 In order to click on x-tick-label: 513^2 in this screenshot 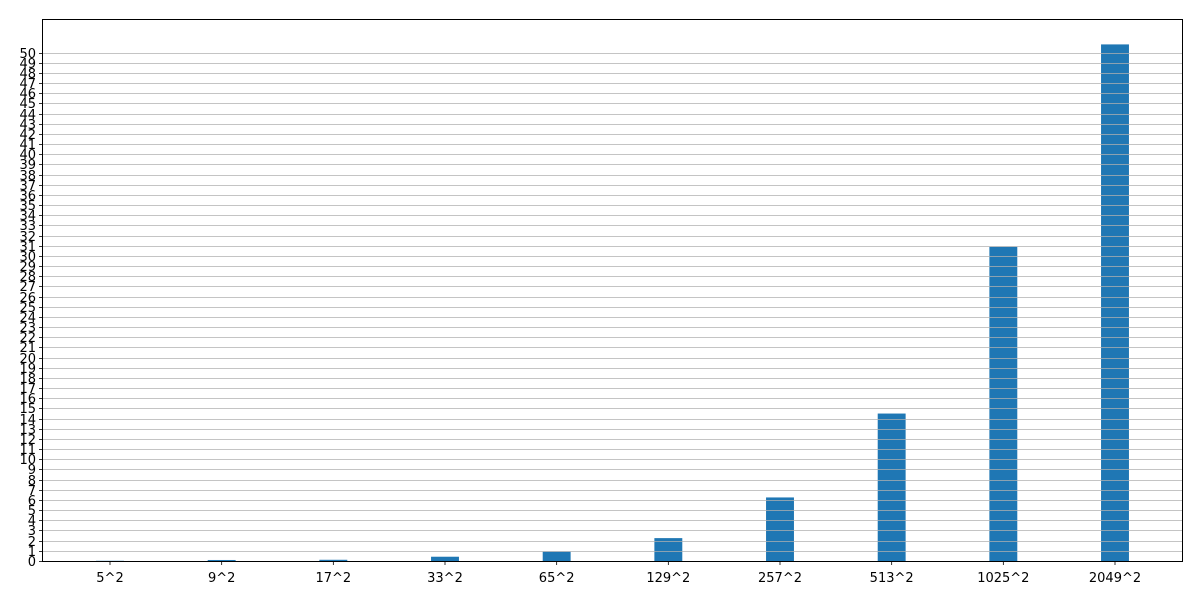, I will do `click(892, 578)`.